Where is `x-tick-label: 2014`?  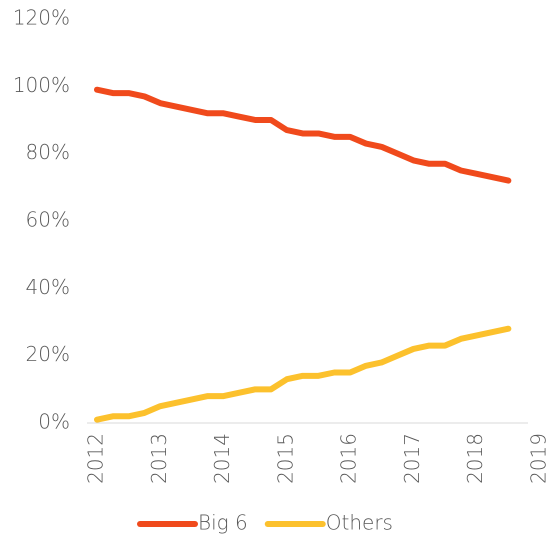
x-tick-label: 2014 is located at coordinates (222, 458).